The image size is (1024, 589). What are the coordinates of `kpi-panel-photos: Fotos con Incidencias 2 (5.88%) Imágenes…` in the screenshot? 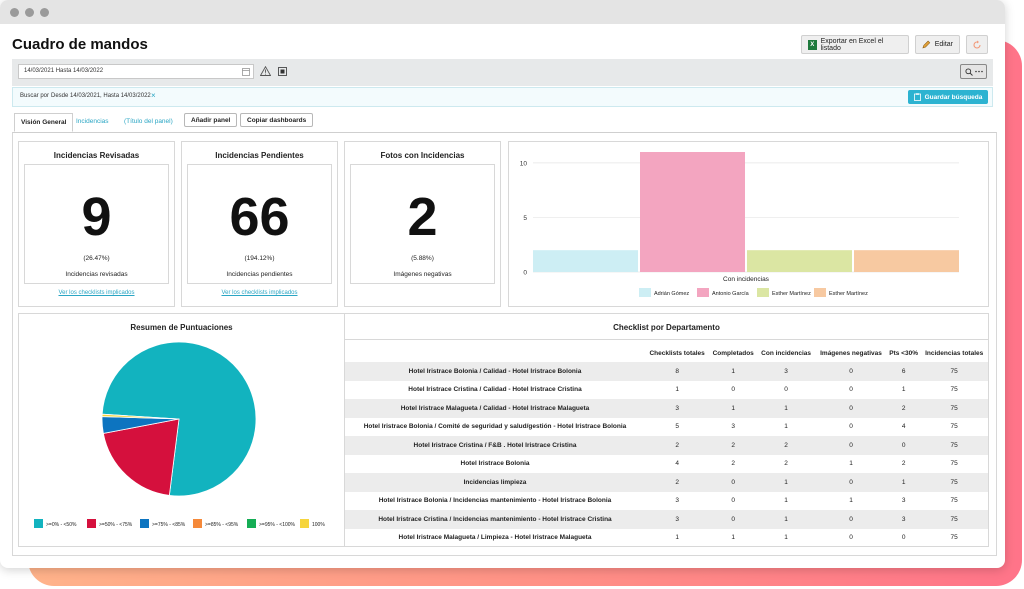 It's located at (422, 224).